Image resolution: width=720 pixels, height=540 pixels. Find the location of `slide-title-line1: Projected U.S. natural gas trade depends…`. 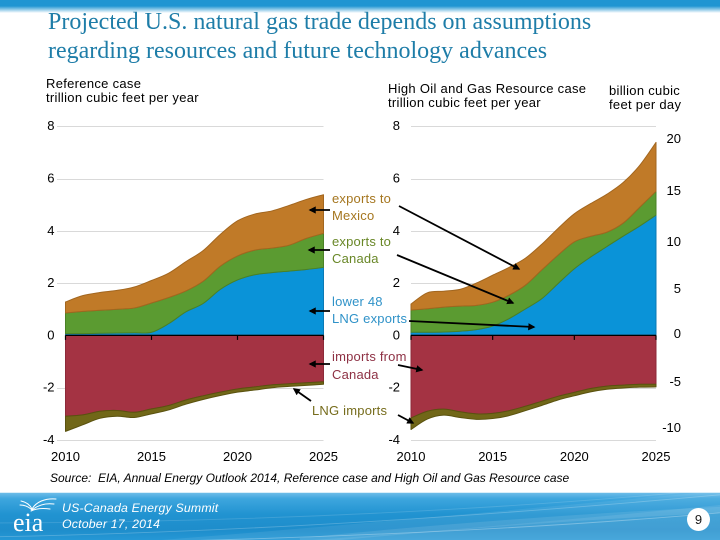

slide-title-line1: Projected U.S. natural gas trade depends… is located at coordinates (320, 22).